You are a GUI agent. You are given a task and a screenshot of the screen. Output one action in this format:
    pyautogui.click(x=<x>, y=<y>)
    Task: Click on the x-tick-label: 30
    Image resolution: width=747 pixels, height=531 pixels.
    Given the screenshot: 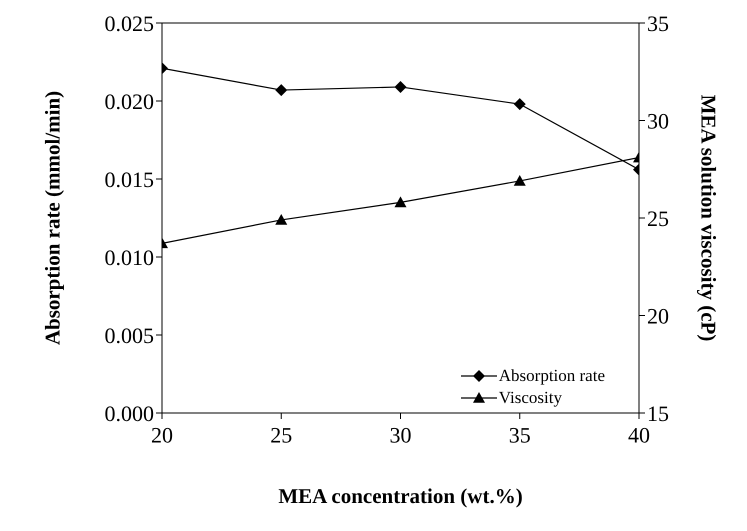 What is the action you would take?
    pyautogui.click(x=401, y=435)
    